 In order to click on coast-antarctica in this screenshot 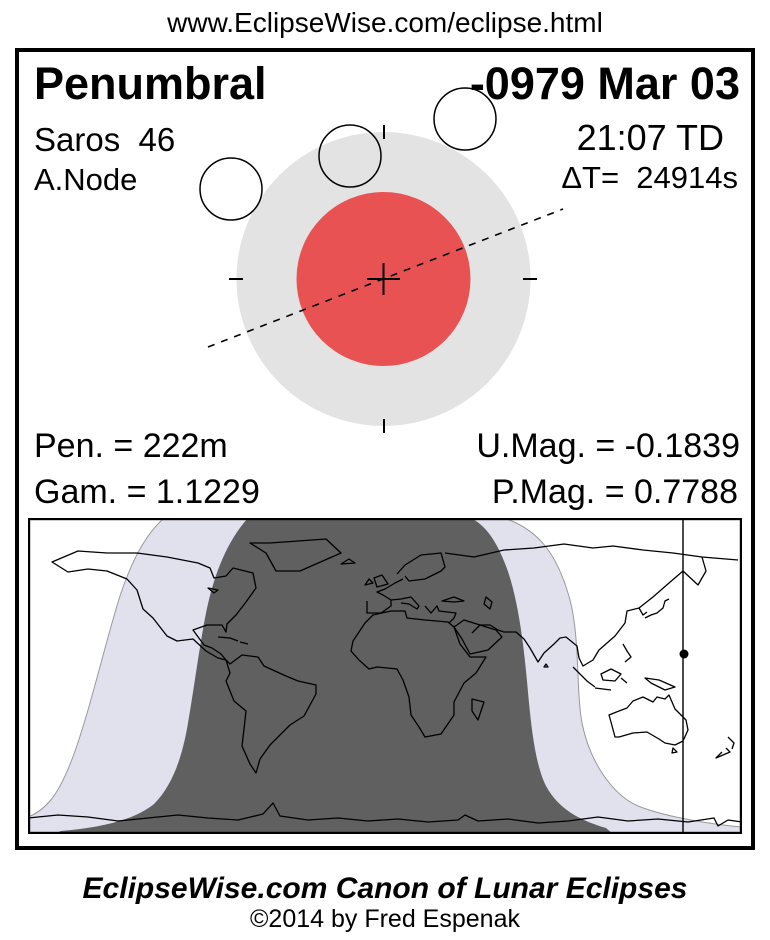, I will do `click(385, 814)`.